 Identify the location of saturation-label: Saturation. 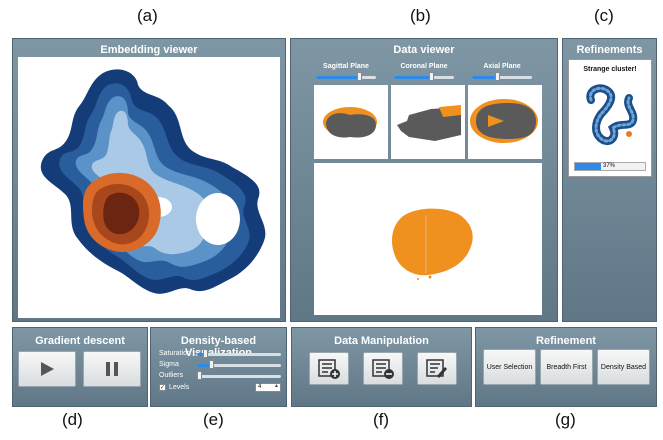
(175, 353).